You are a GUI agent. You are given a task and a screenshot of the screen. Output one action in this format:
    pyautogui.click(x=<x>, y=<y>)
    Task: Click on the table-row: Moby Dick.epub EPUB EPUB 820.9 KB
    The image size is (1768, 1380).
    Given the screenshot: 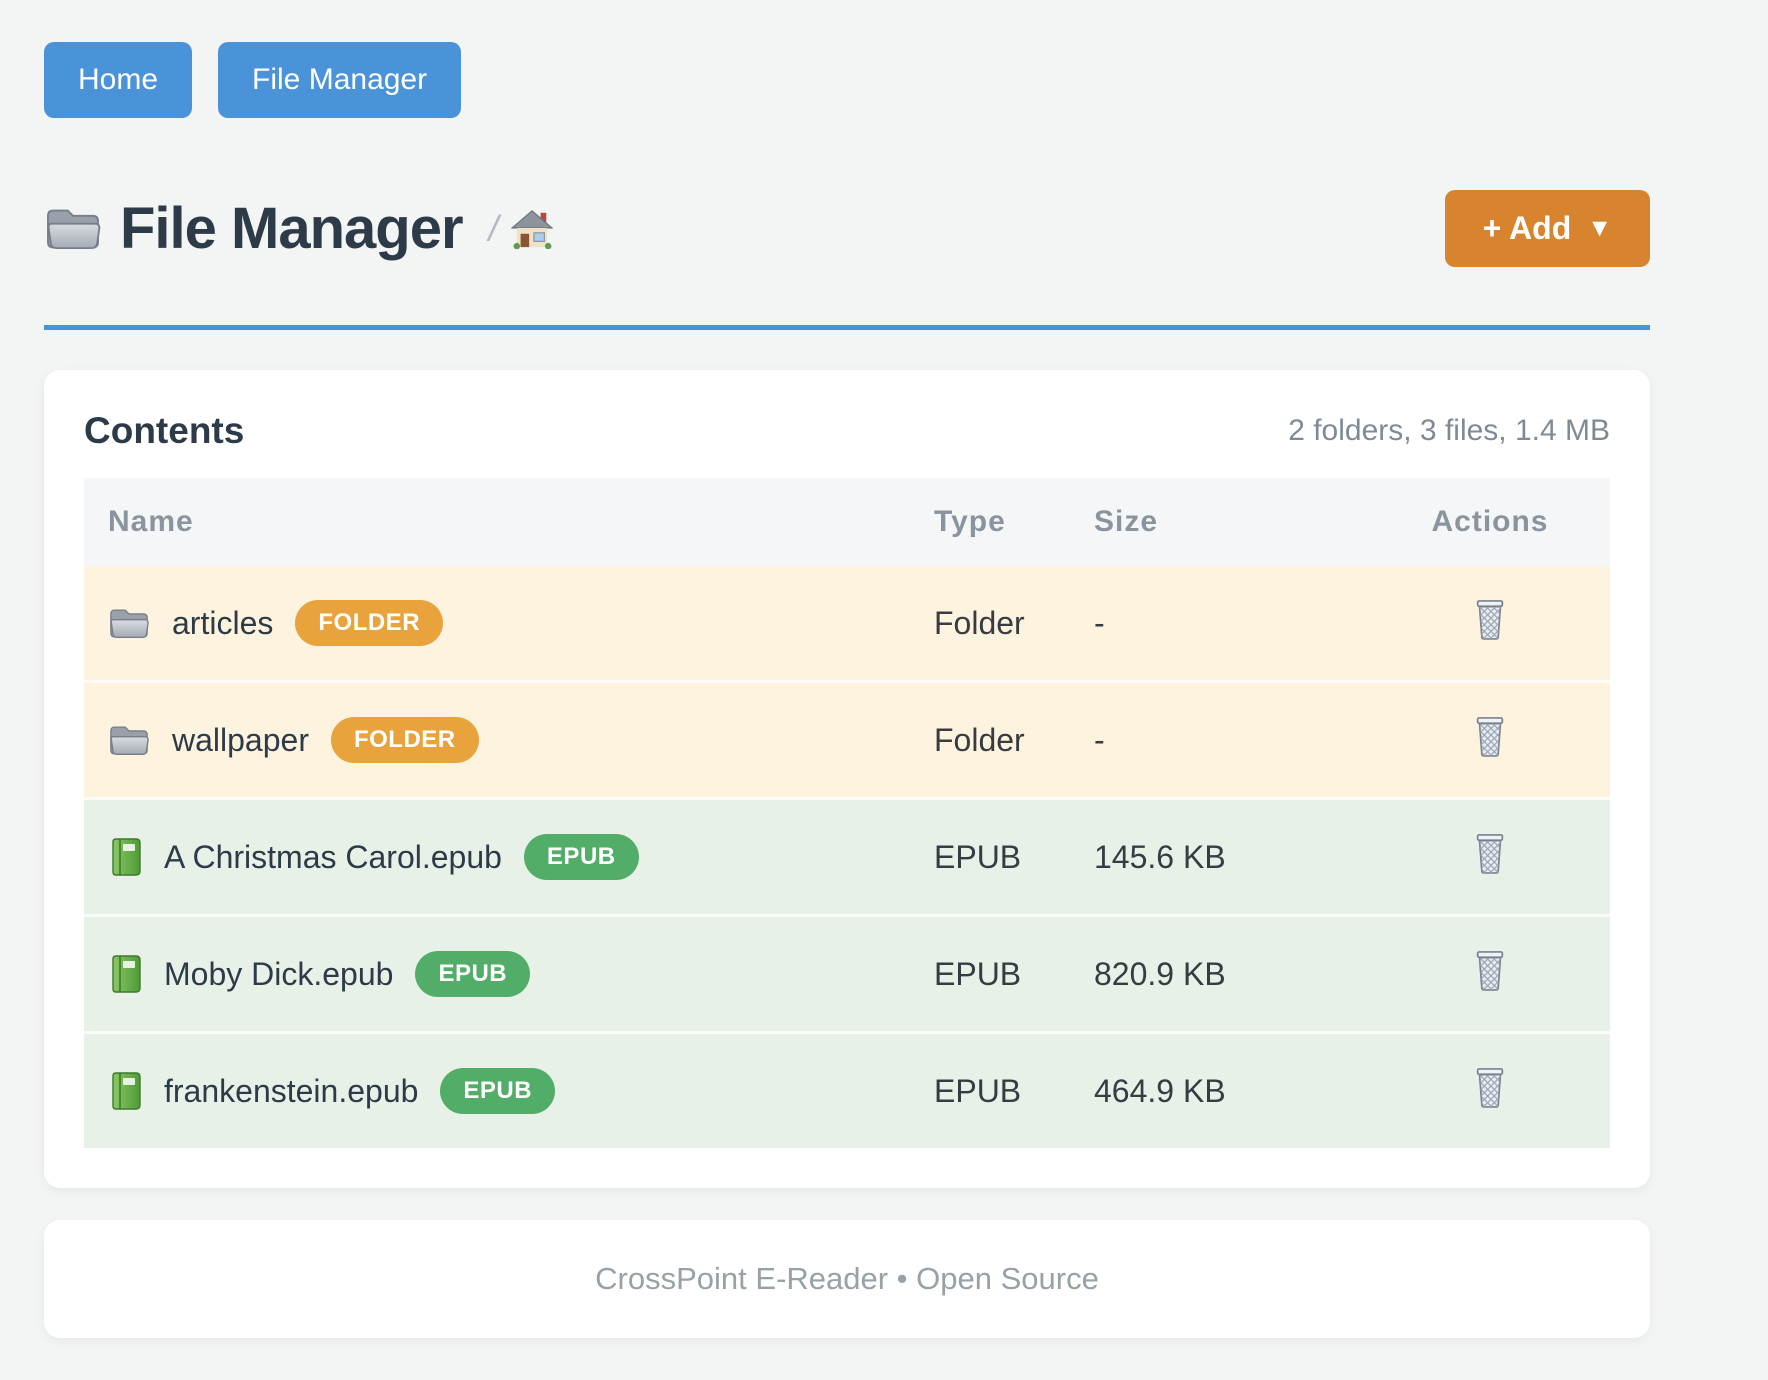 What is the action you would take?
    pyautogui.click(x=847, y=973)
    